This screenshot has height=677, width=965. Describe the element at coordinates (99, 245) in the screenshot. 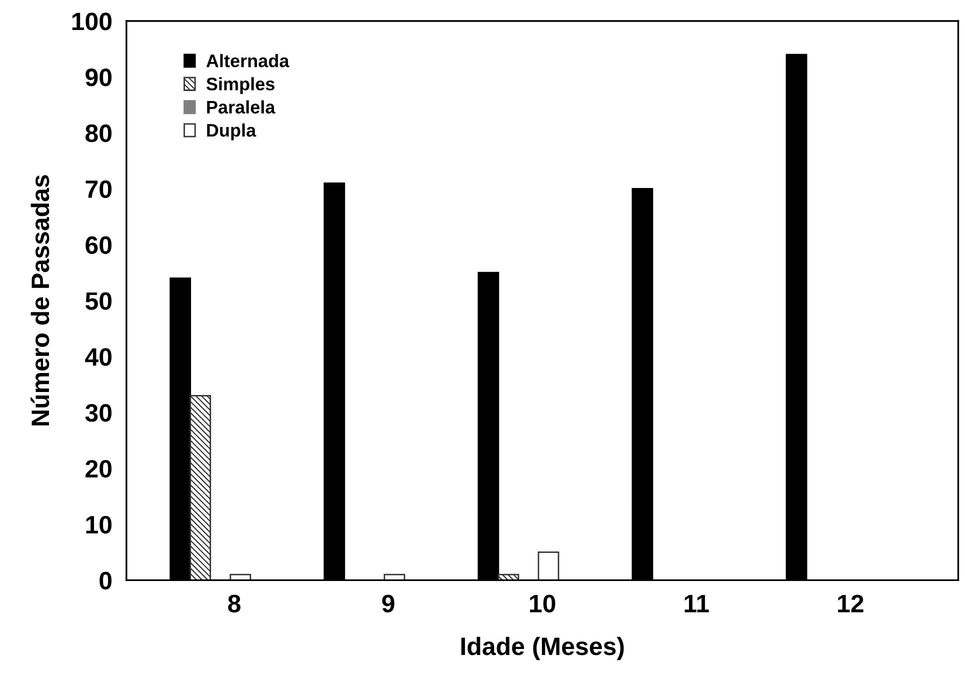

I see `y-tick-label: 60` at that location.